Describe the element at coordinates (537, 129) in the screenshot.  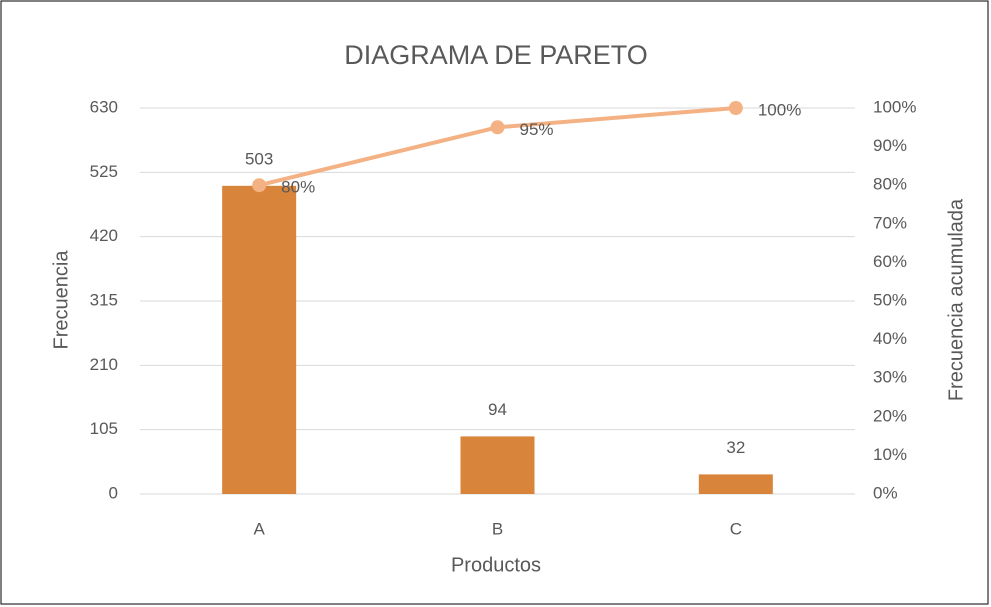
I see `data-label: 95%` at that location.